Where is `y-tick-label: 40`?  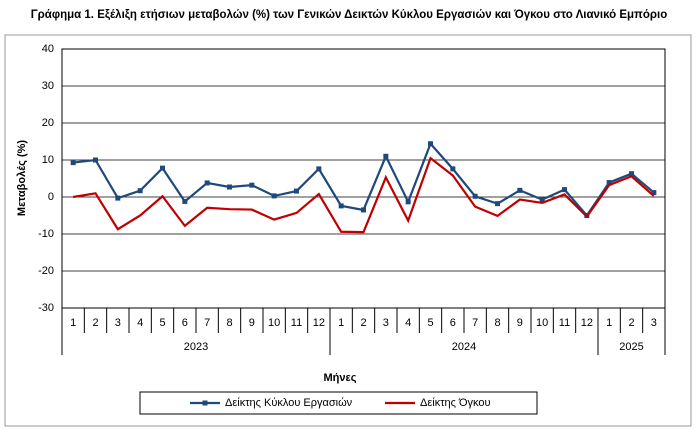
y-tick-label: 40 is located at coordinates (48, 49).